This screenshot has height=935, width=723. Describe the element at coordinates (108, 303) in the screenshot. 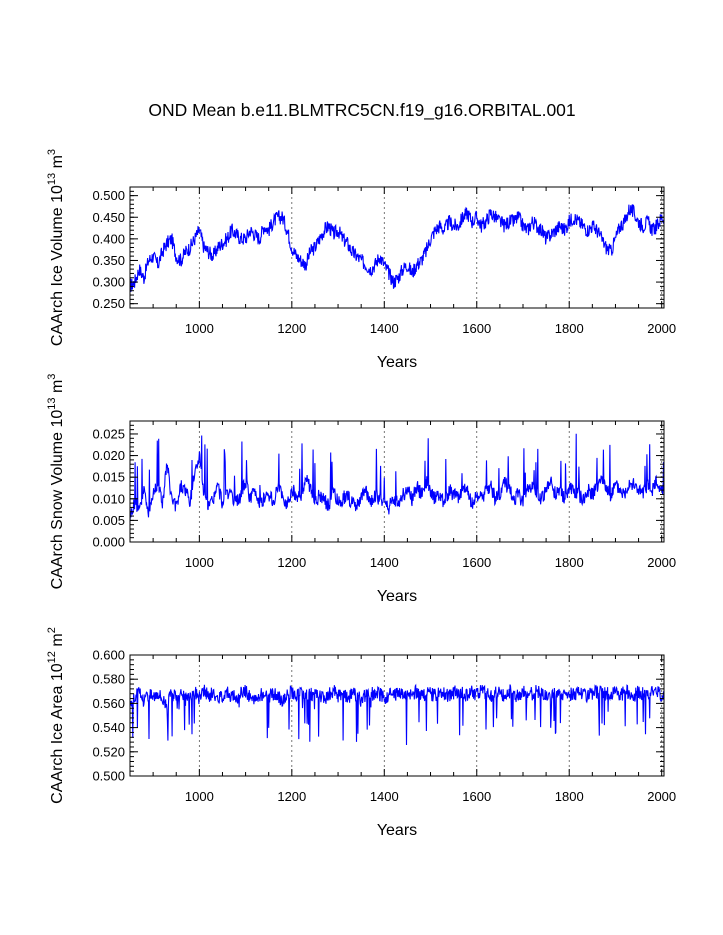

I see `y-tick-label: 0.250` at that location.